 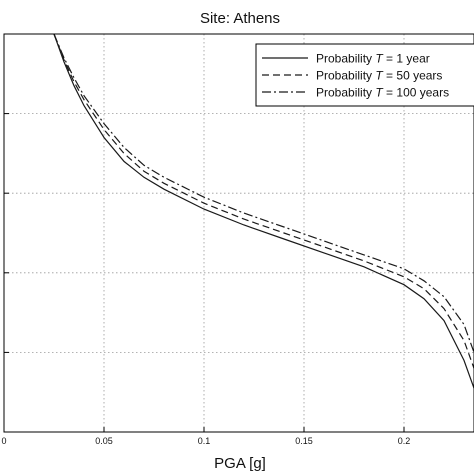 What do you see at coordinates (204, 441) in the screenshot?
I see `x-tick-label: 0.1` at bounding box center [204, 441].